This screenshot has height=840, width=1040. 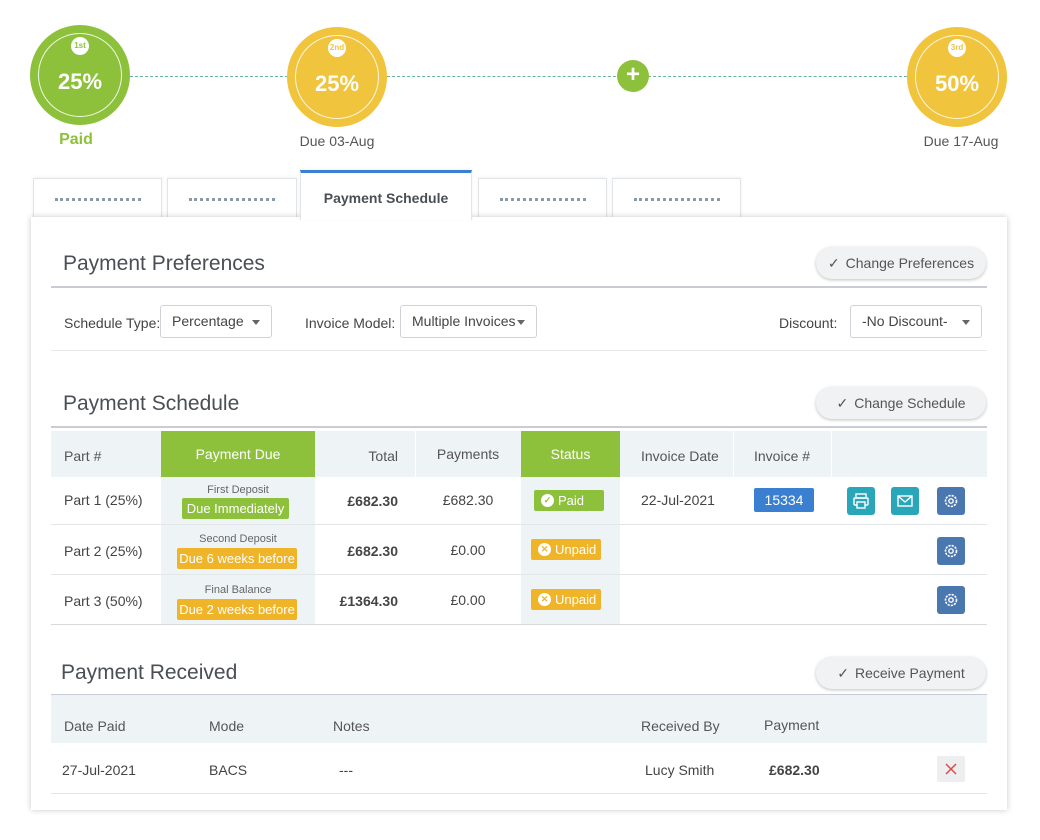 What do you see at coordinates (957, 83) in the screenshot?
I see `step-percent: 50%` at bounding box center [957, 83].